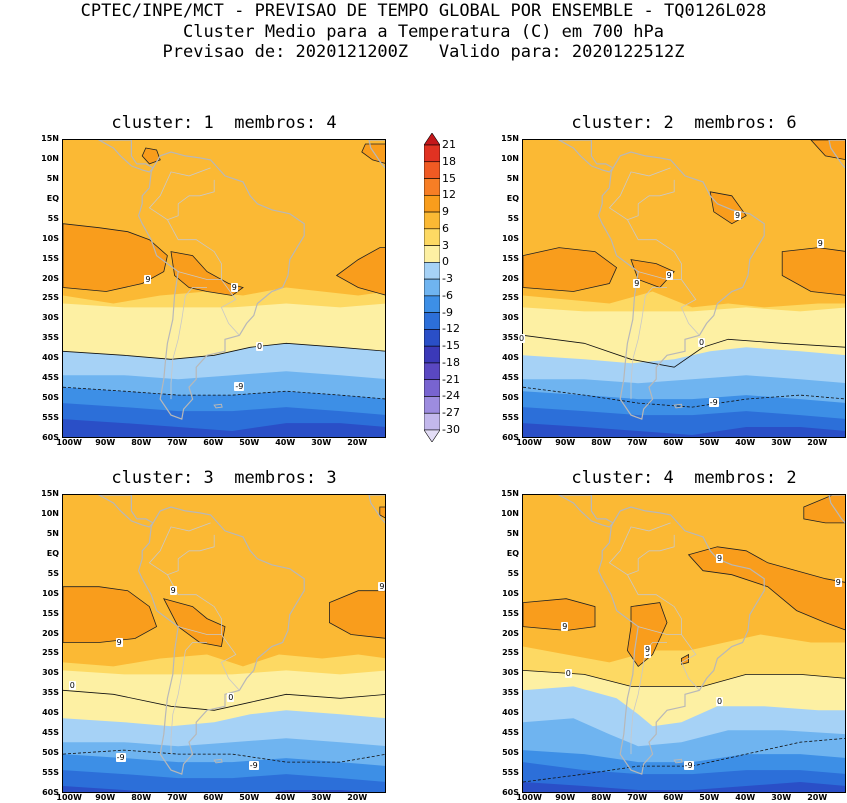 Image resolution: width=847 pixels, height=803 pixels. Describe the element at coordinates (449, 195) in the screenshot. I see `colorbar-tick-label: 12` at that location.